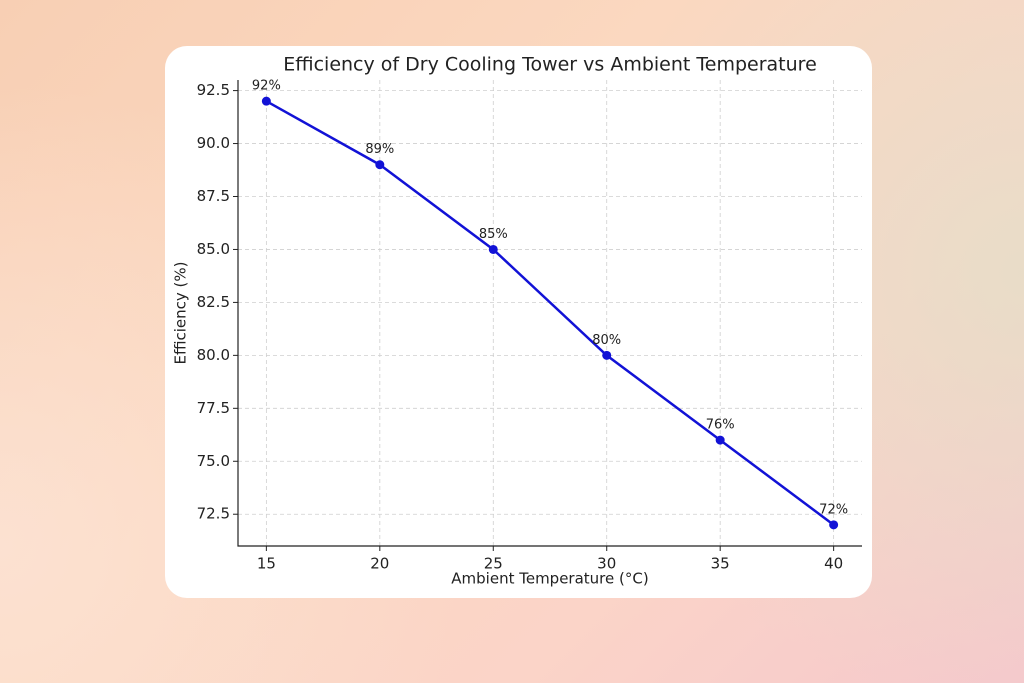 The width and height of the screenshot is (1024, 683). I want to click on data-label: 92%, so click(266, 86).